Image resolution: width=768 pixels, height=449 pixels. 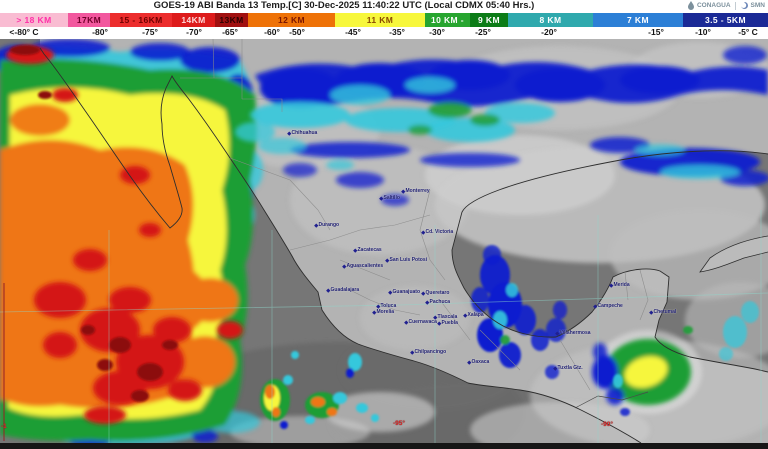 I want to click on temperature-tick: -35°, so click(x=397, y=32).